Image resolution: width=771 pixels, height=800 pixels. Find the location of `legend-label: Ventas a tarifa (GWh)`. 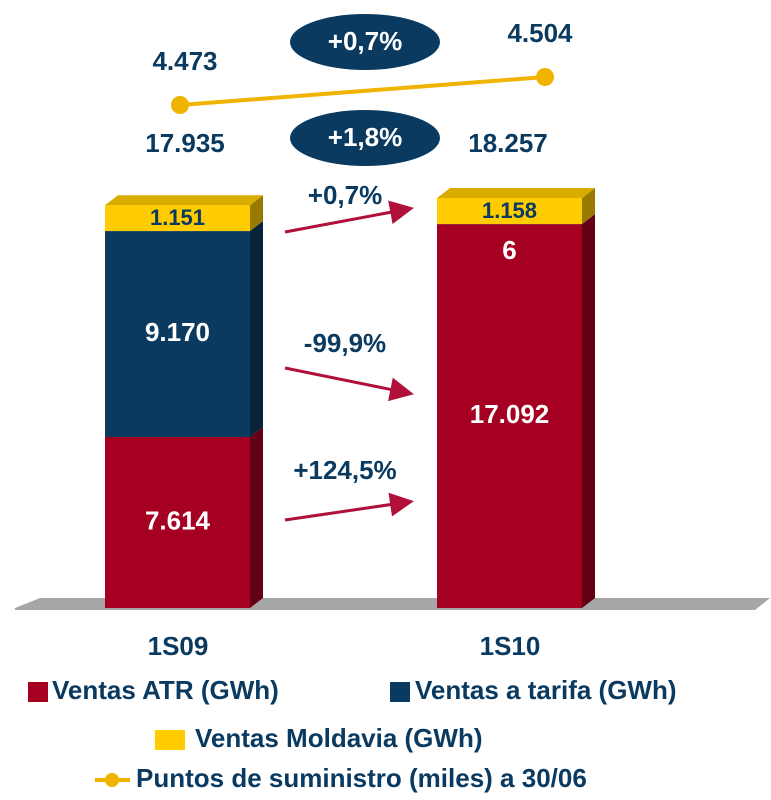

legend-label: Ventas a tarifa (GWh) is located at coordinates (546, 690).